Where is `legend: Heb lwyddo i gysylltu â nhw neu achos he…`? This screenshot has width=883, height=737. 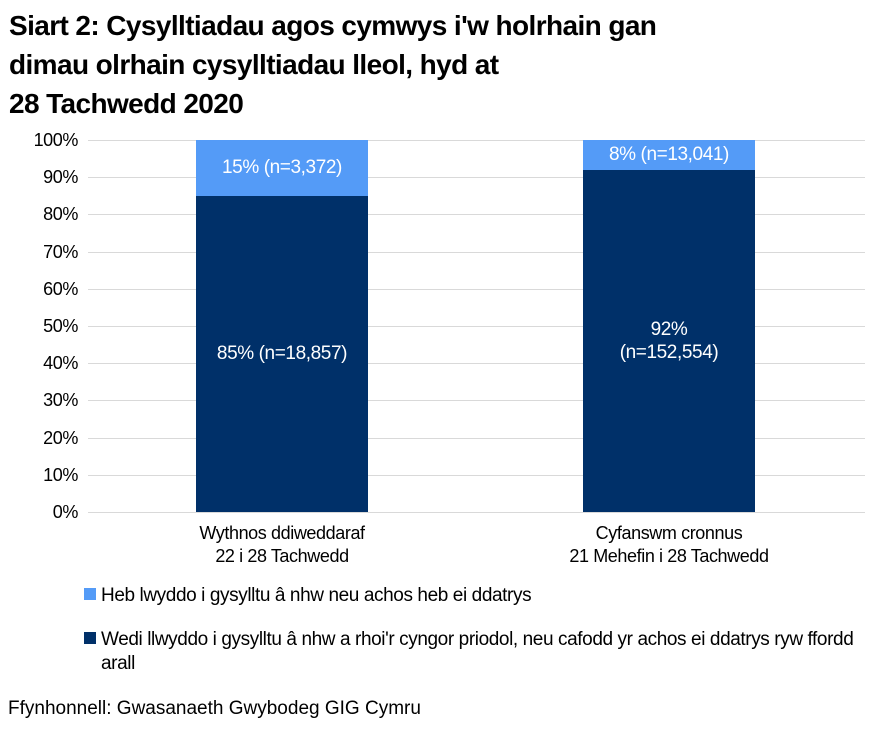
legend: Heb lwyddo i gysylltu â nhw neu achos he… is located at coordinates (474, 640).